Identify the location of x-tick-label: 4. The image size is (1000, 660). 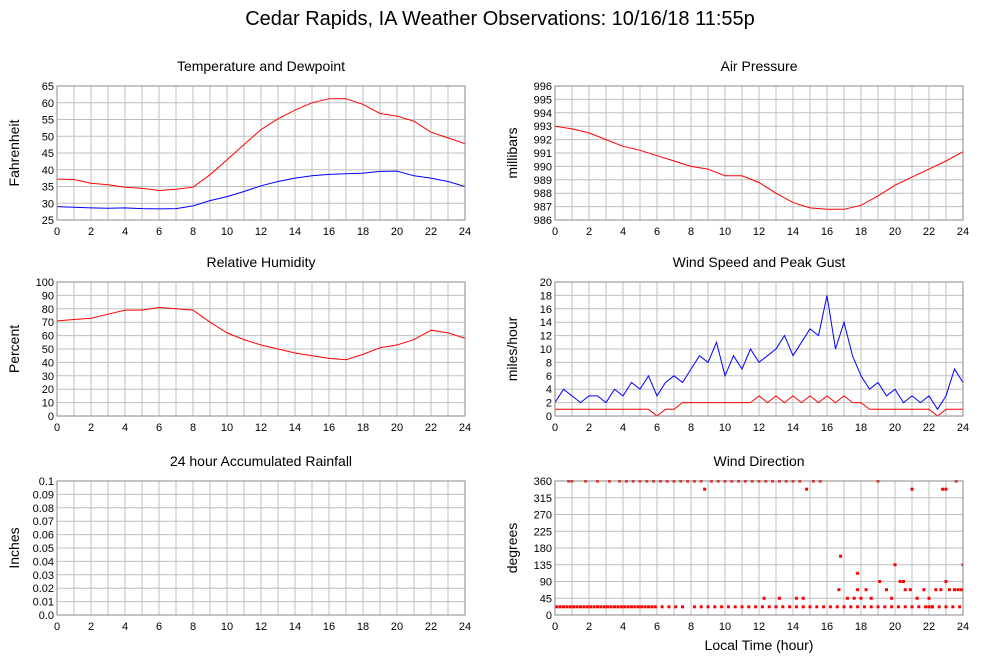
(623, 627).